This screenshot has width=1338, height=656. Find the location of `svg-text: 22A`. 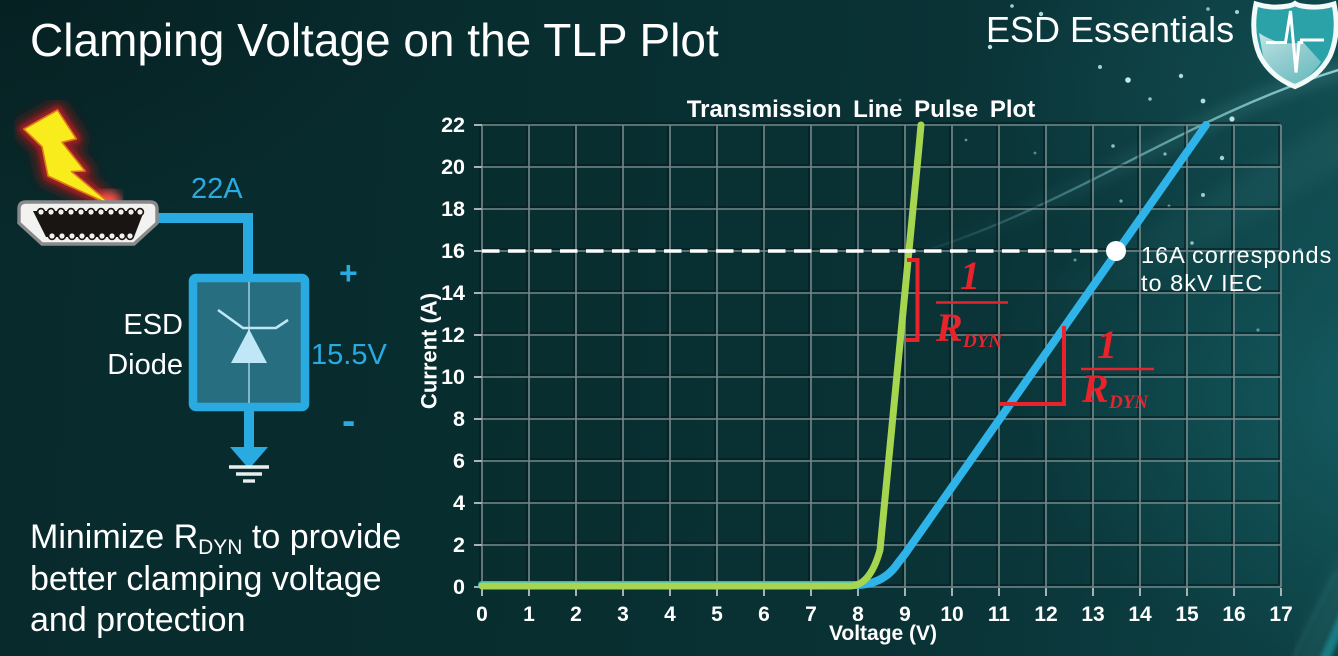

svg-text: 22A is located at coordinates (217, 189).